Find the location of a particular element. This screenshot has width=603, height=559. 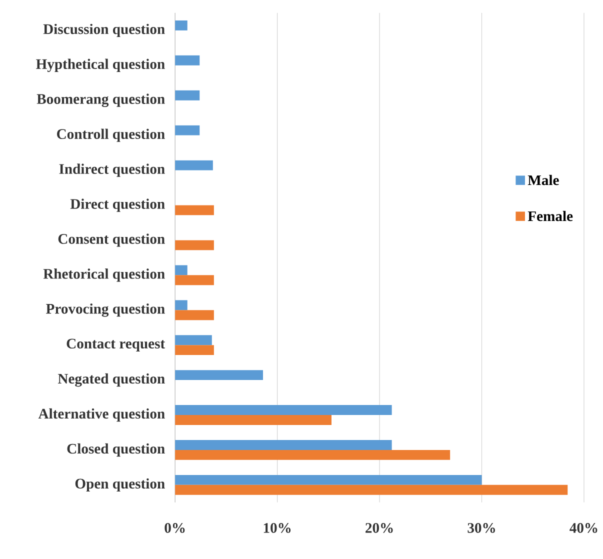

y-tick-label: Rhetorical question is located at coordinates (104, 275).